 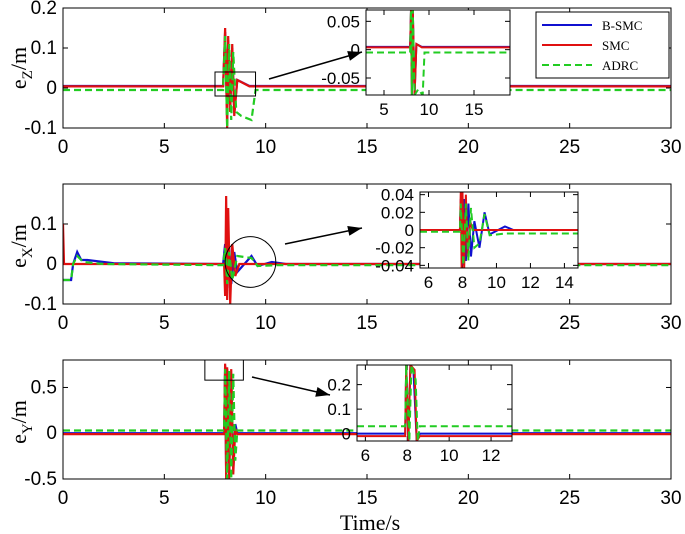 I want to click on y-axis-label-sub: Z, so click(x=28, y=74).